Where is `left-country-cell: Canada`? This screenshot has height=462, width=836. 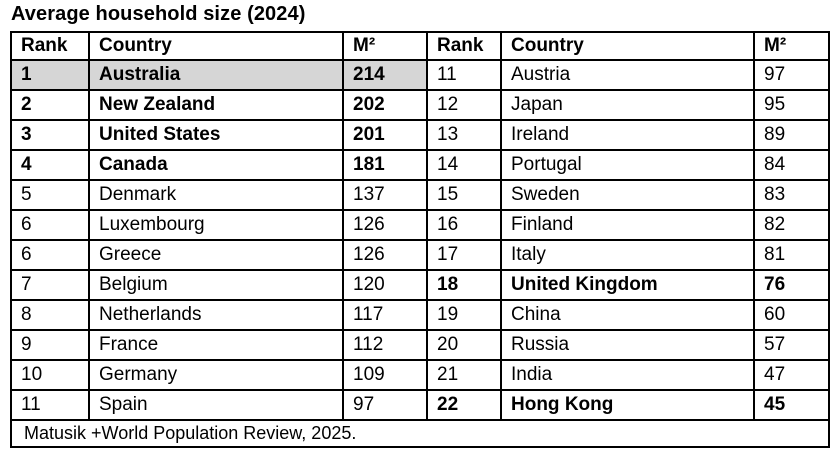 left-country-cell: Canada is located at coordinates (216, 165).